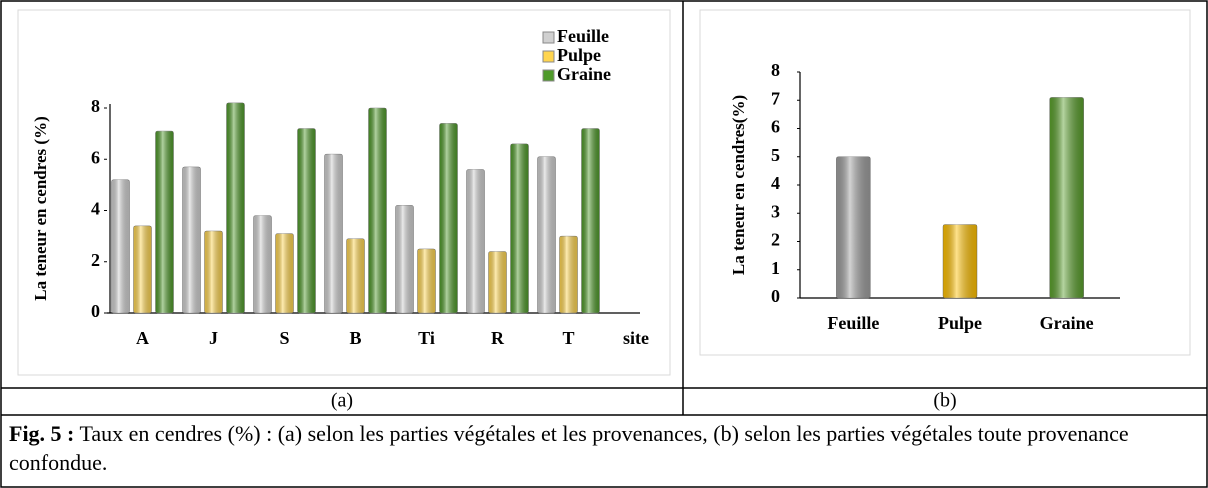 The image size is (1208, 488). Describe the element at coordinates (213, 338) in the screenshot. I see `x-tick-label: J` at that location.